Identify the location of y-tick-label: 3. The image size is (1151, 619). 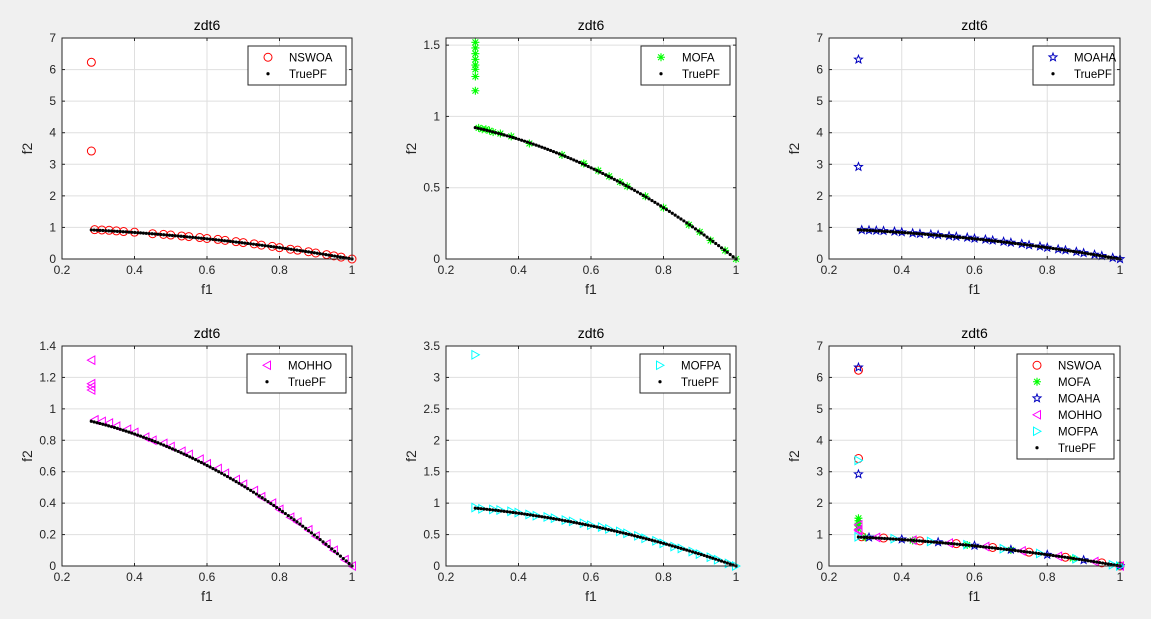
(819, 164).